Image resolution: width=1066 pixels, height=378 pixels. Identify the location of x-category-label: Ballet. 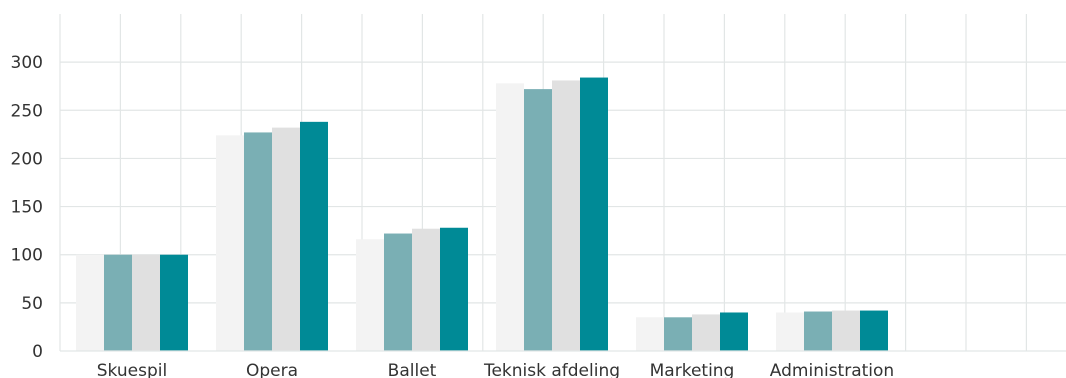
(412, 369).